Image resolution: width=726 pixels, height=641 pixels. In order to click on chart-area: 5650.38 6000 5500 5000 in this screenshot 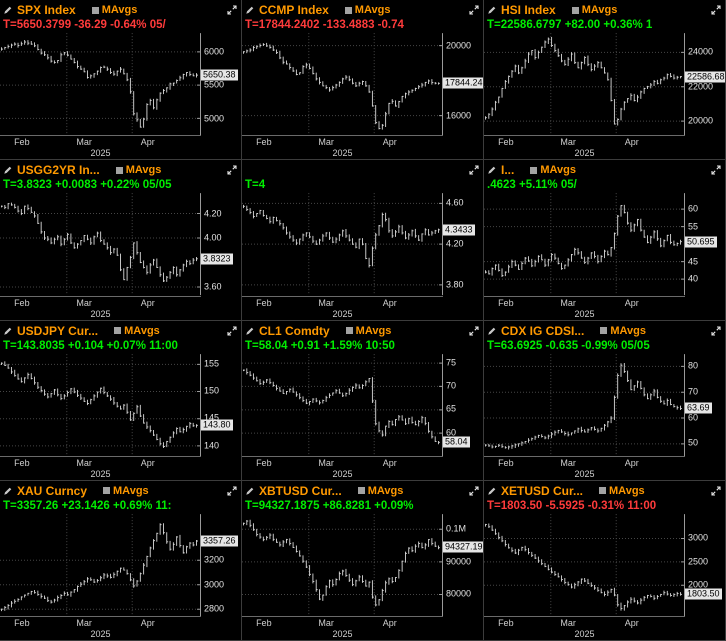, I will do `click(120, 84)`.